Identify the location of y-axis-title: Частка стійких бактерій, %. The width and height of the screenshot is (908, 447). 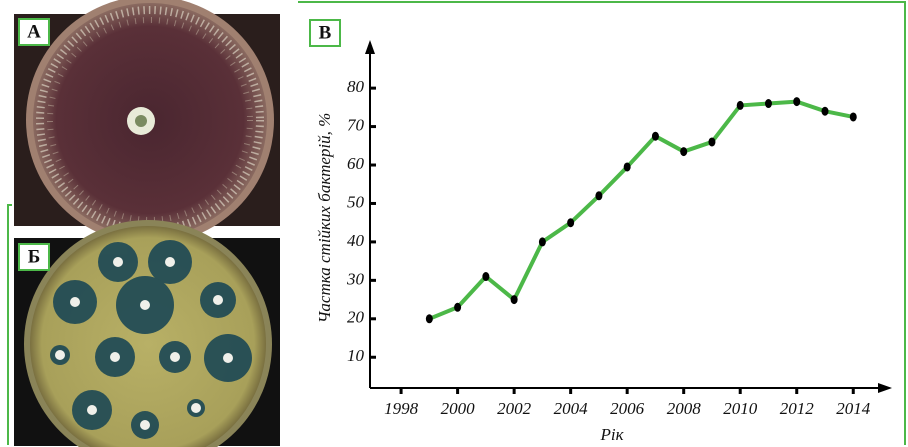
(324, 218).